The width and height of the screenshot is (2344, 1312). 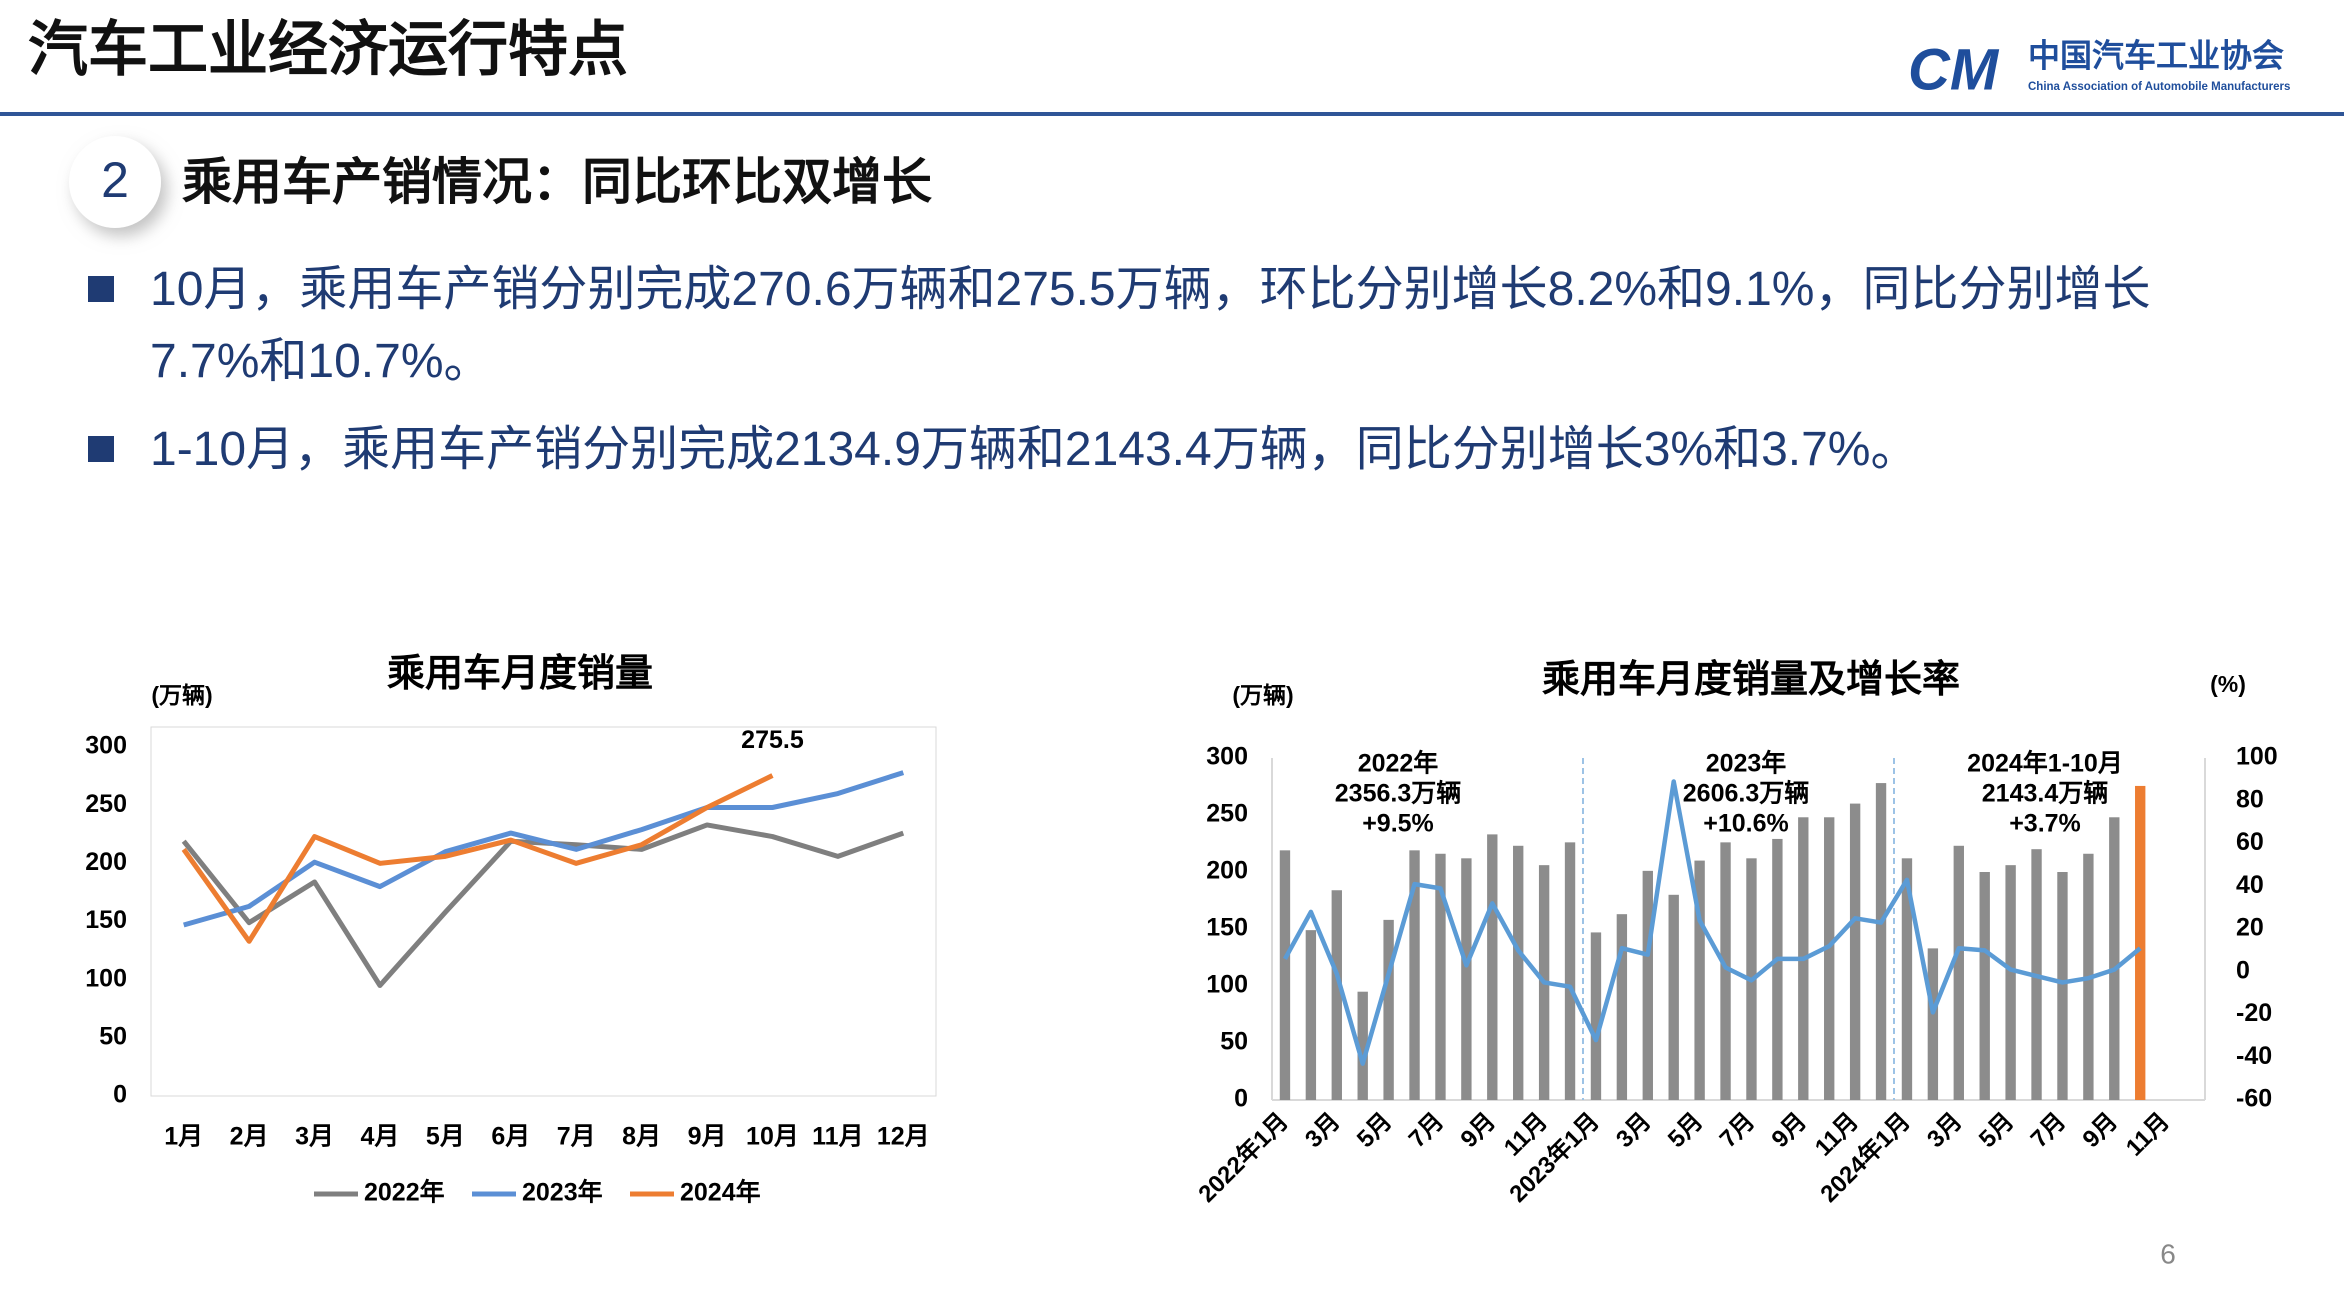 What do you see at coordinates (903, 1137) in the screenshot?
I see `x-tick-label: 12月` at bounding box center [903, 1137].